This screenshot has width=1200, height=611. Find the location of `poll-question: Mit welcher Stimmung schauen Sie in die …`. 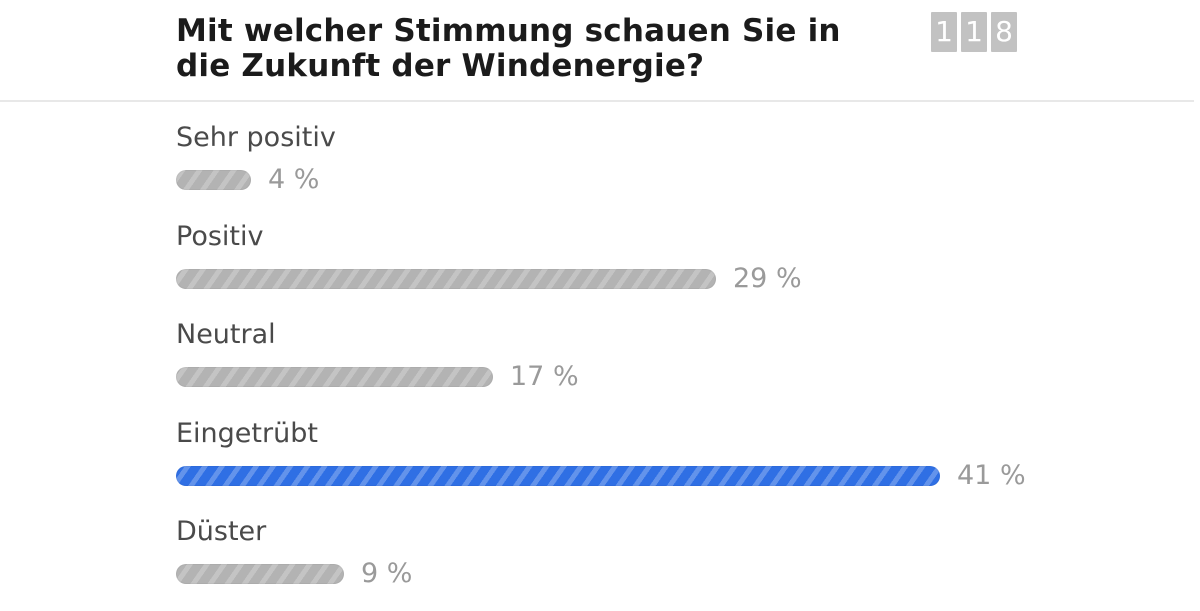

poll-question: Mit welcher Stimmung schauen Sie in die … is located at coordinates (508, 48).